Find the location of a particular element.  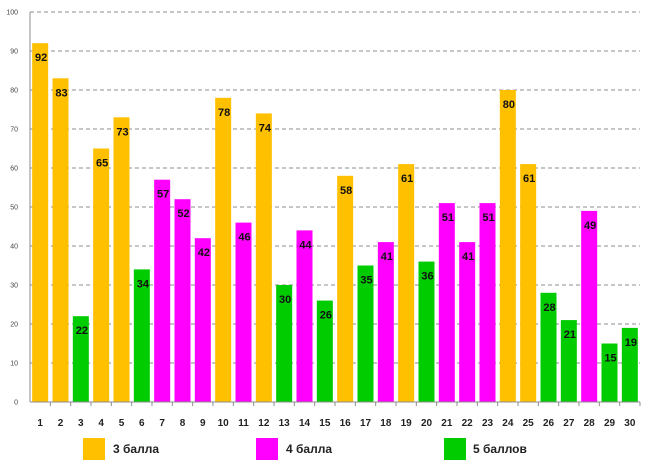

y-tick-label: 30 is located at coordinates (14, 286).